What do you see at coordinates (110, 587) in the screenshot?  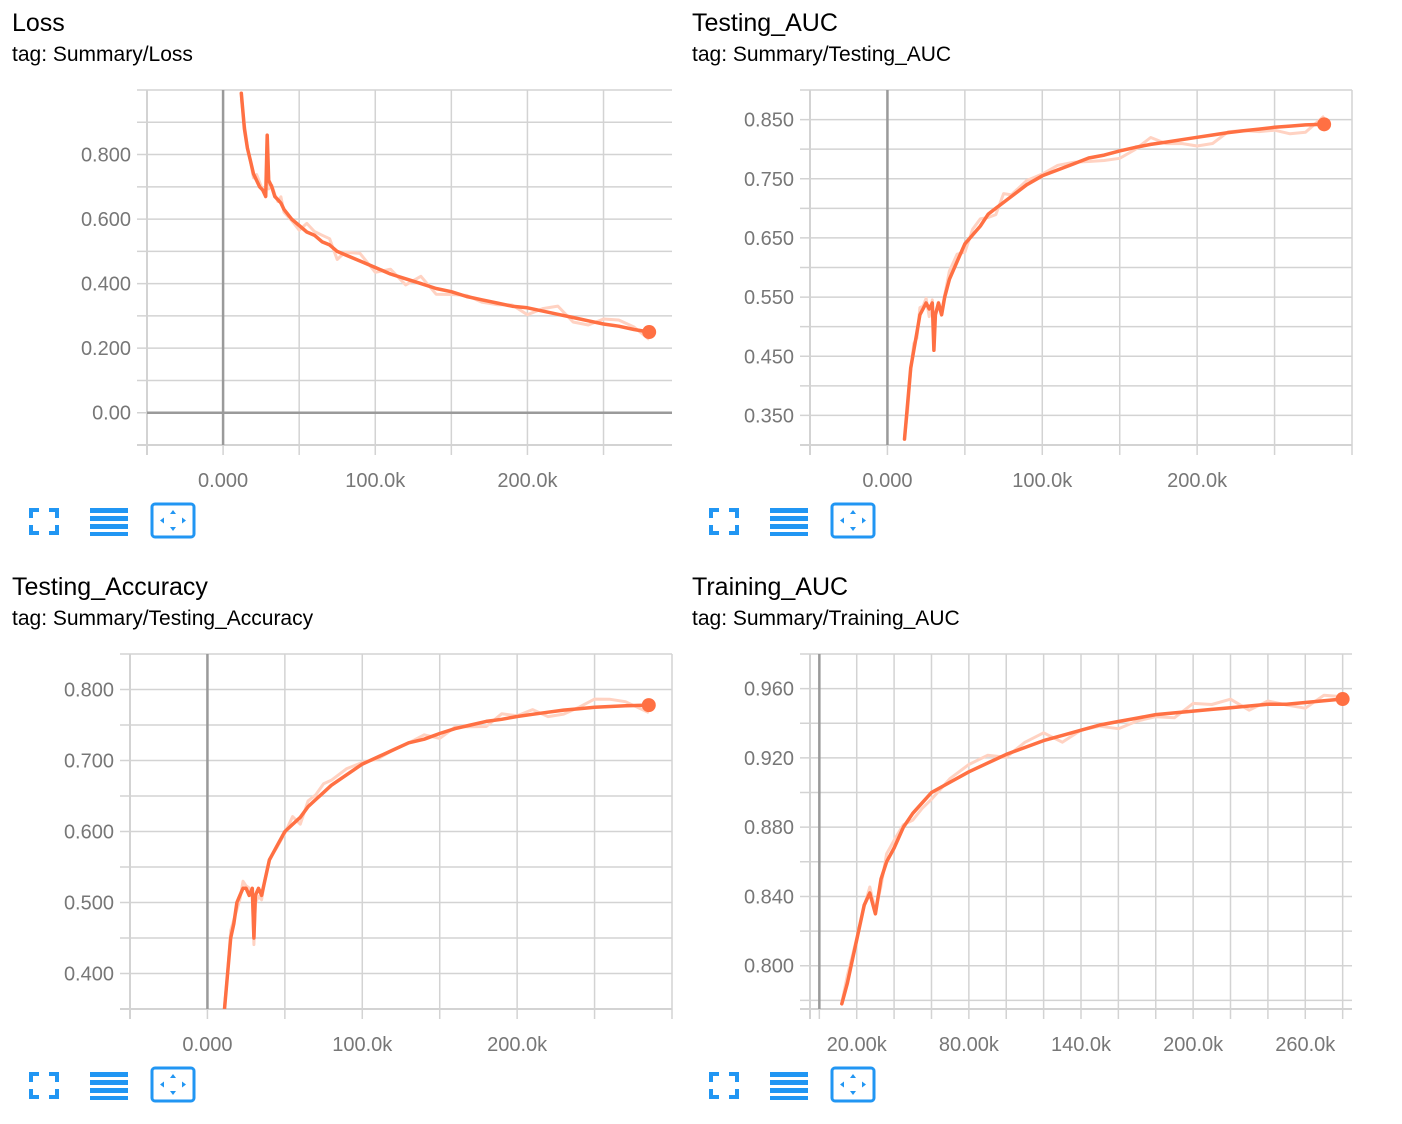 I see `chart-title: Testing_Accuracy` at bounding box center [110, 587].